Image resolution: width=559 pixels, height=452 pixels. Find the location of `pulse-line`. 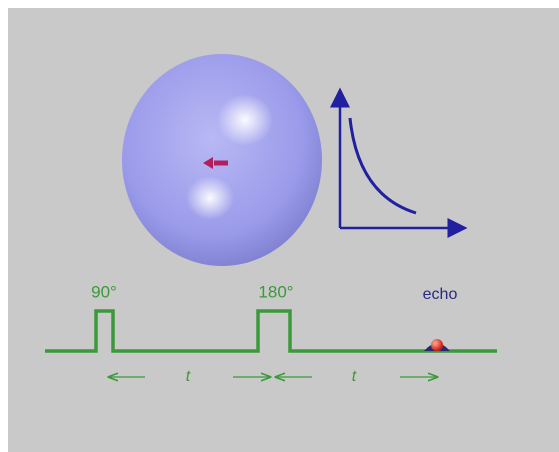

pulse-line is located at coordinates (271, 331).